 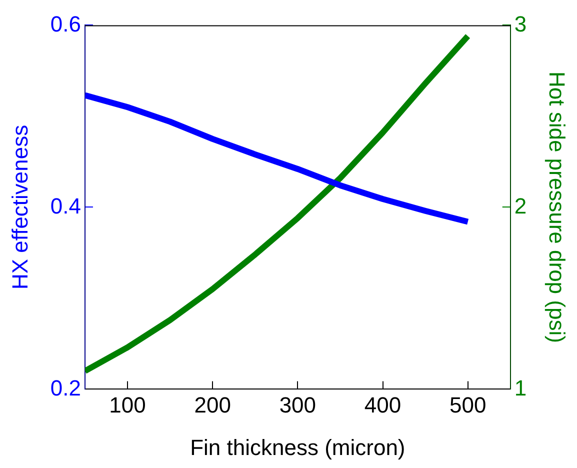 What do you see at coordinates (298, 447) in the screenshot?
I see `x-axis-title: Fin thickness (micron)` at bounding box center [298, 447].